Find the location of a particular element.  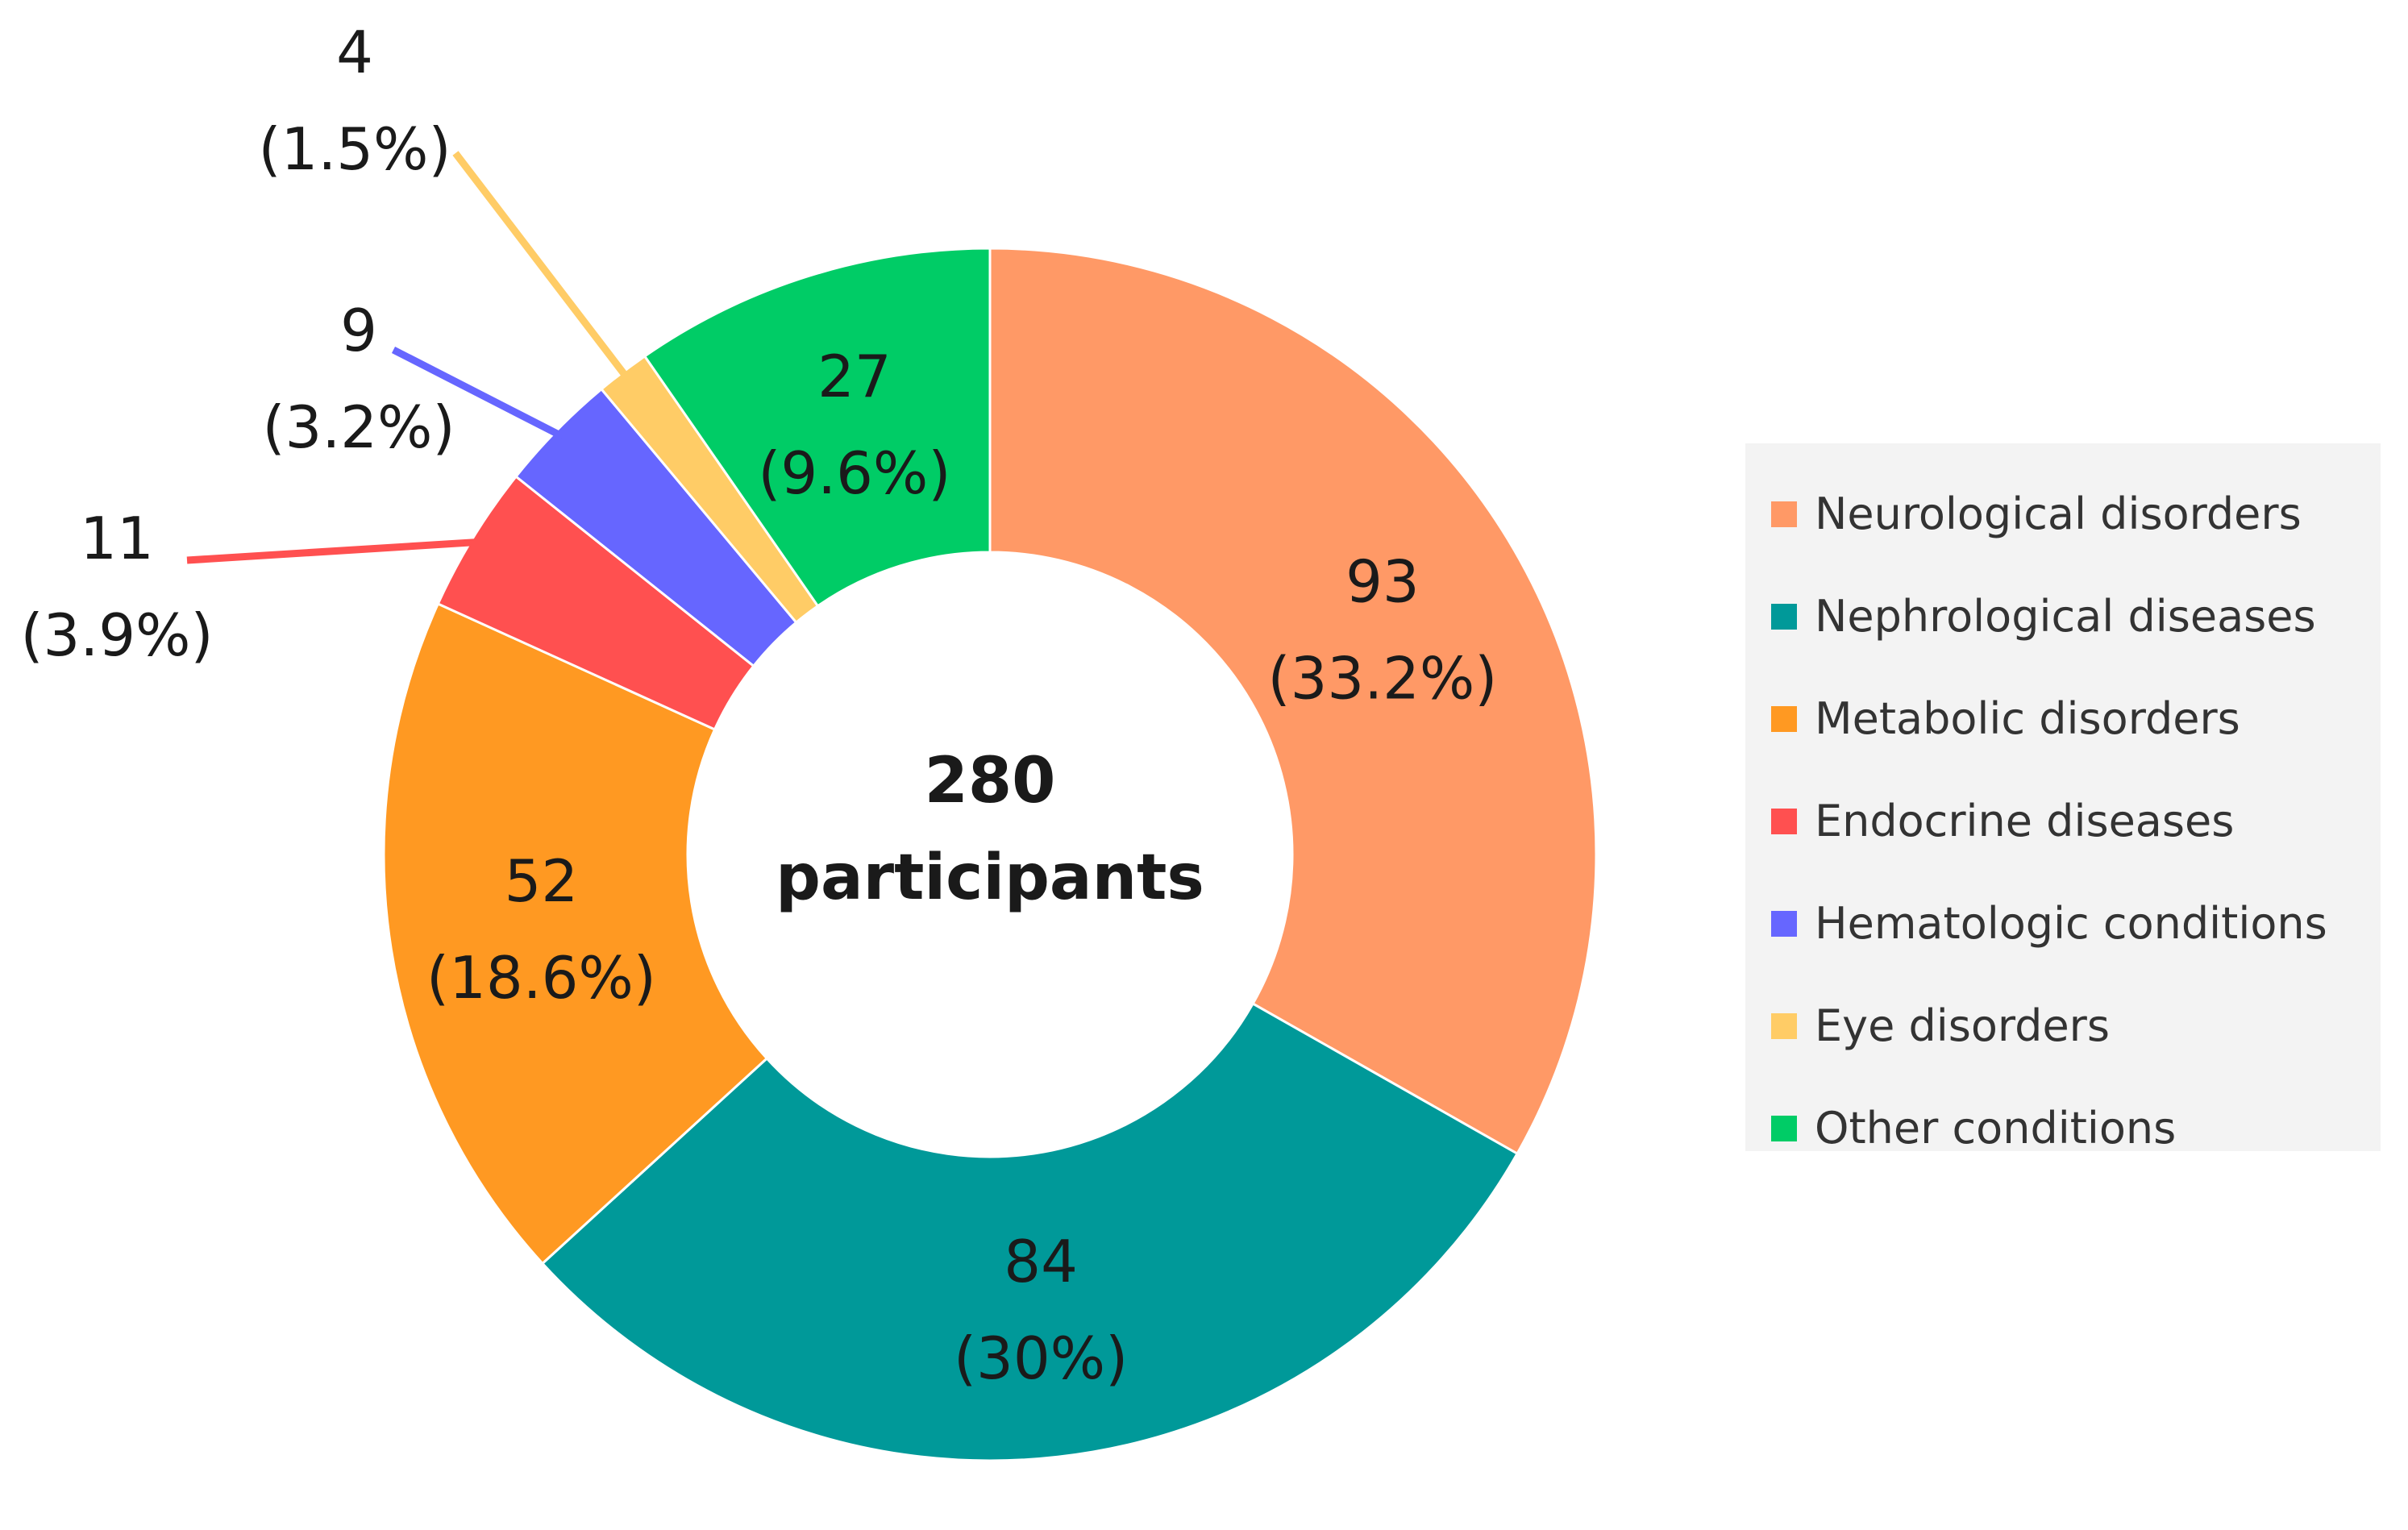

data-label-value-nephrological-diseases: 84 is located at coordinates (1041, 1262).